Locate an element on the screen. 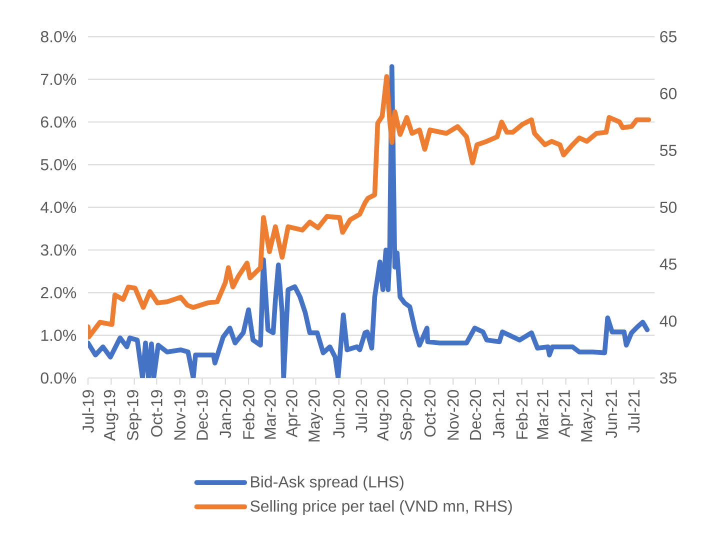 The width and height of the screenshot is (709, 537). x-tick-label: Nov-19 is located at coordinates (180, 415).